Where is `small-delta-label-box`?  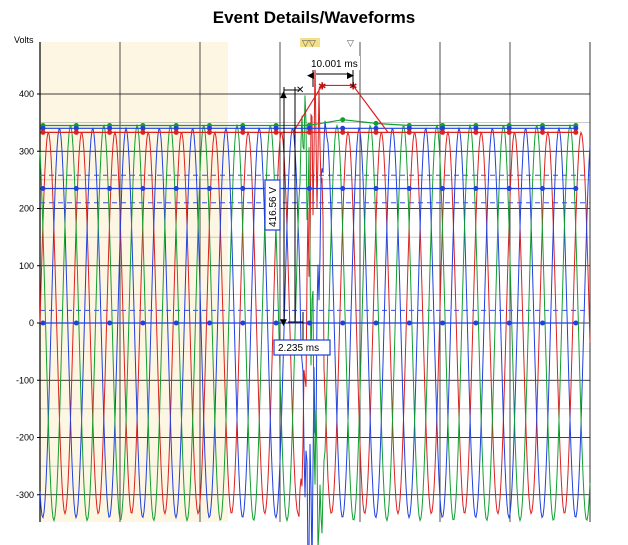
small-delta-label-box is located at coordinates (302, 347).